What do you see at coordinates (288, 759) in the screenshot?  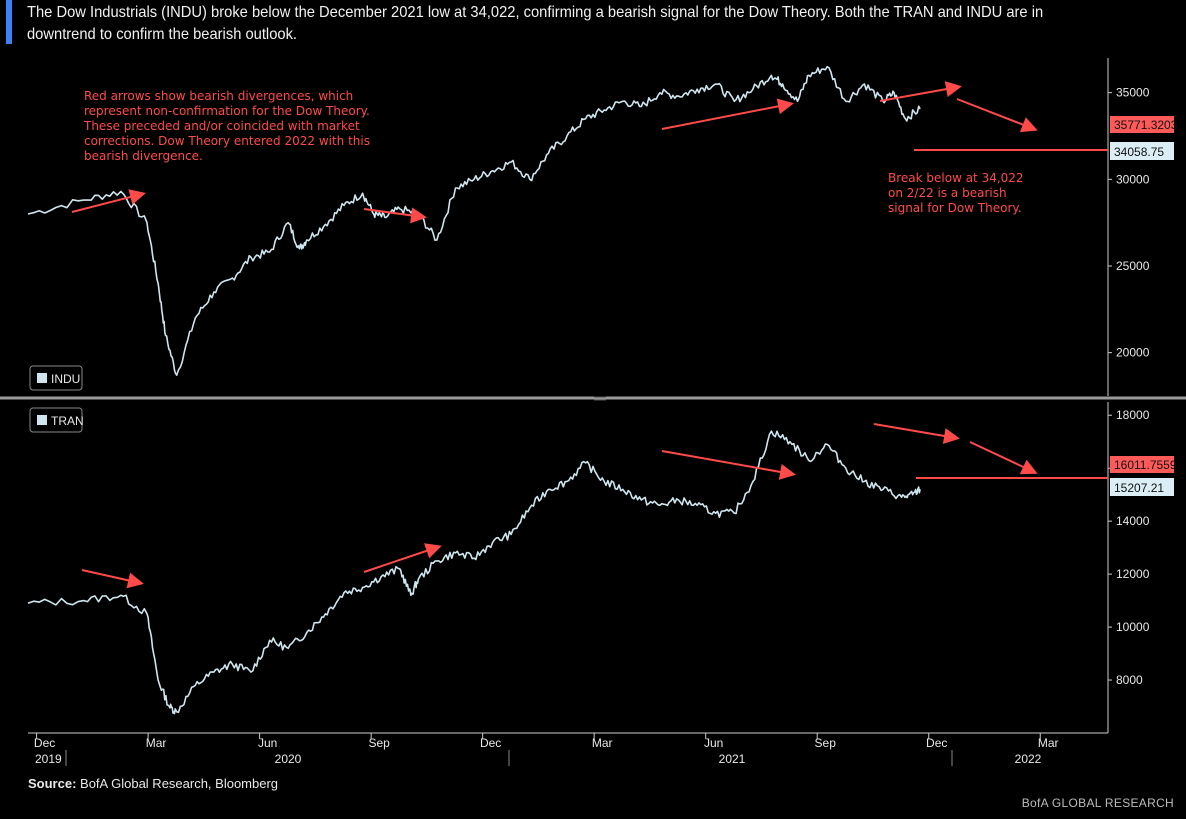 I see `x-year-label: 2020` at bounding box center [288, 759].